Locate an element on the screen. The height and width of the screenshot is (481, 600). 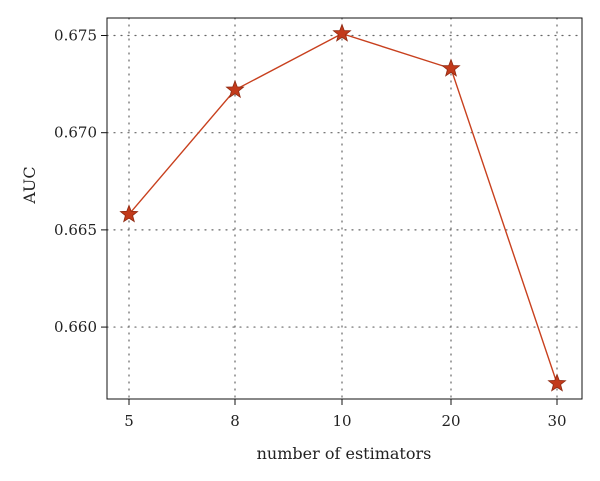
x-tick-label: 20 is located at coordinates (450, 421).